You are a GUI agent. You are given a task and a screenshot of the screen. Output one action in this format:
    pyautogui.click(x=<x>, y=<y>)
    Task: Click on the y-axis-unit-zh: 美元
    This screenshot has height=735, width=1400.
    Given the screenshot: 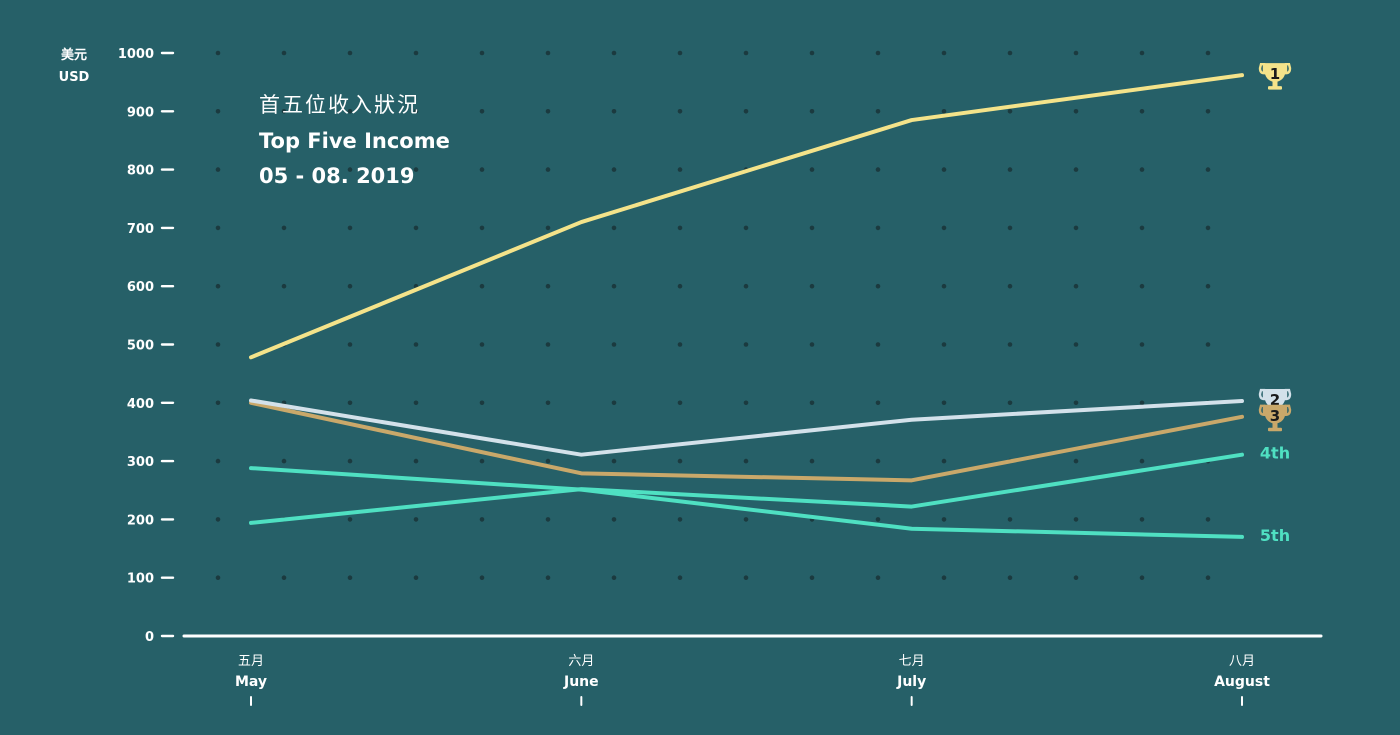 What is the action you would take?
    pyautogui.click(x=74, y=55)
    